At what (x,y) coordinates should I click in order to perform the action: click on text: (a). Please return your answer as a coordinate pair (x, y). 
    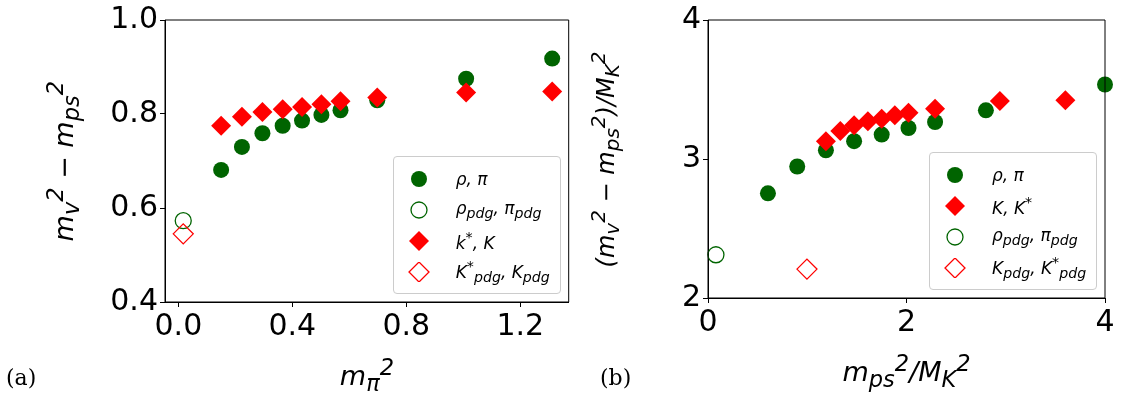
    Looking at the image, I should click on (21, 377).